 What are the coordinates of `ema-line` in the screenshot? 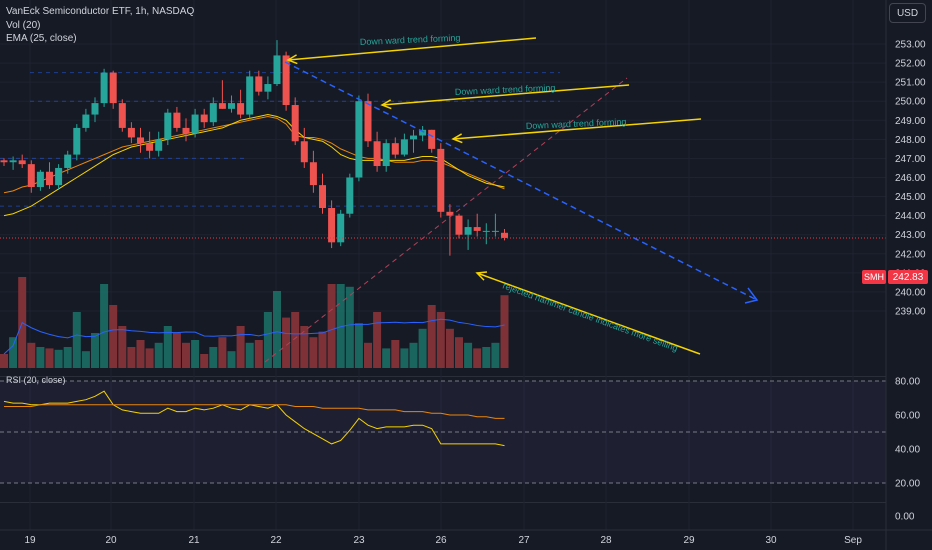 It's located at (254, 154).